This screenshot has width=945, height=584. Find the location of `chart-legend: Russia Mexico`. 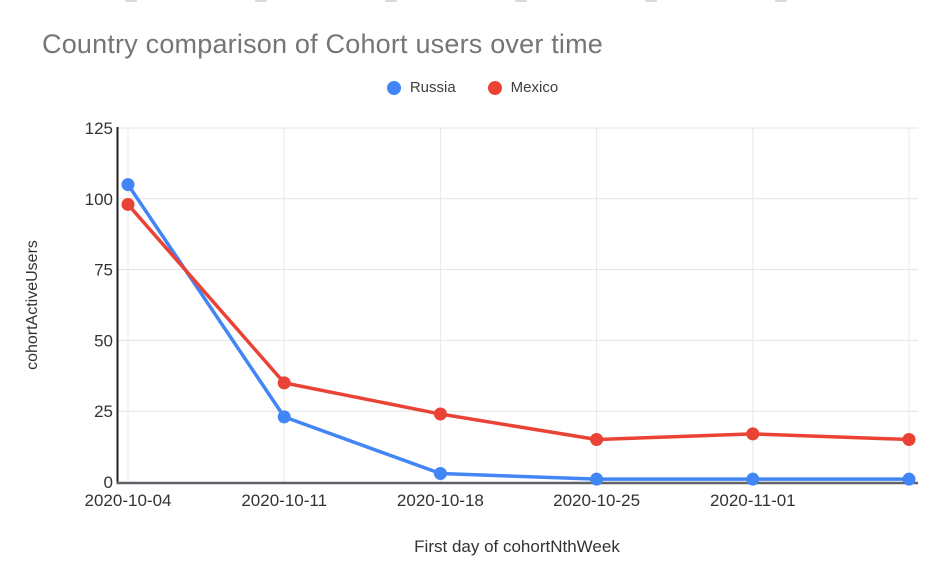

chart-legend: Russia Mexico is located at coordinates (472, 87).